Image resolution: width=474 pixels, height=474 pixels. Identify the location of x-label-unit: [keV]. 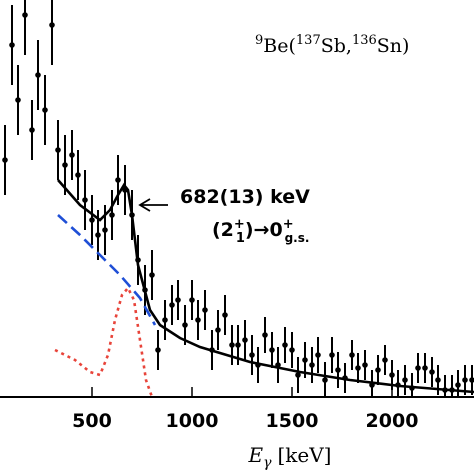
(304, 455).